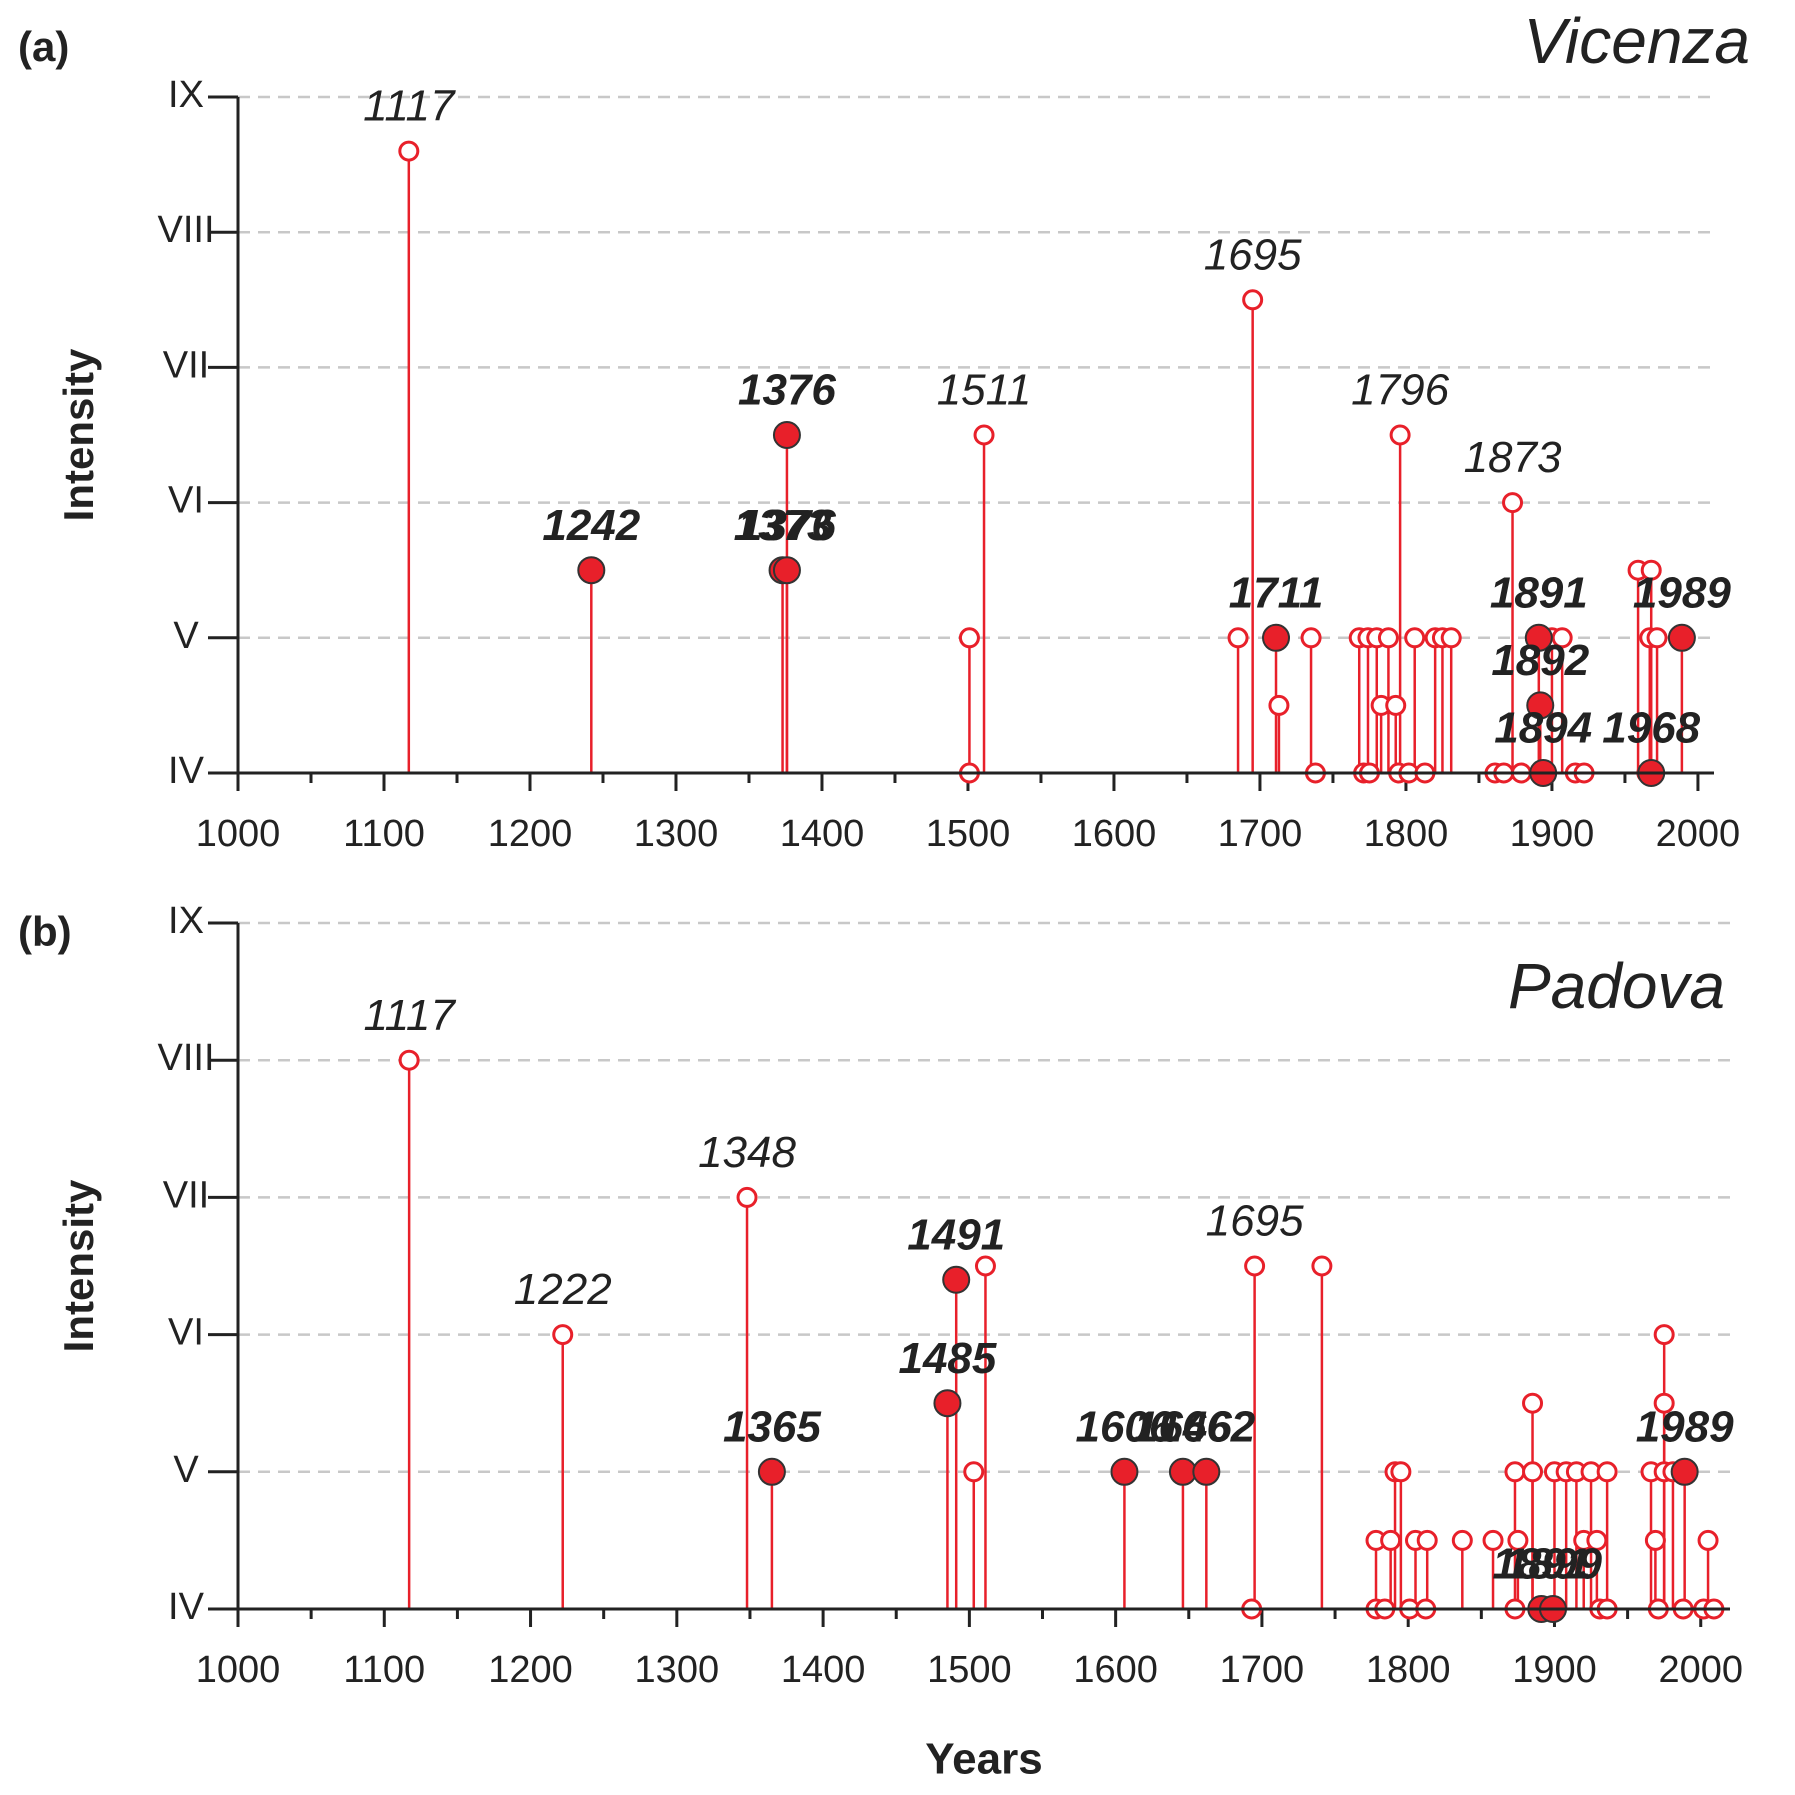 The width and height of the screenshot is (1795, 1795). I want to click on point-label: 1891, so click(1541, 1564).